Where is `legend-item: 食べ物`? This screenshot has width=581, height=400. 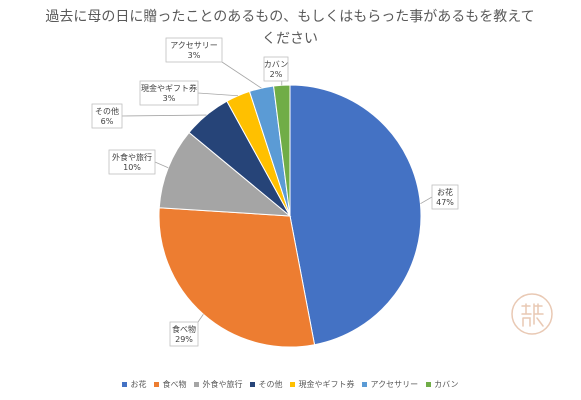
legend-item: 食べ物 is located at coordinates (170, 385).